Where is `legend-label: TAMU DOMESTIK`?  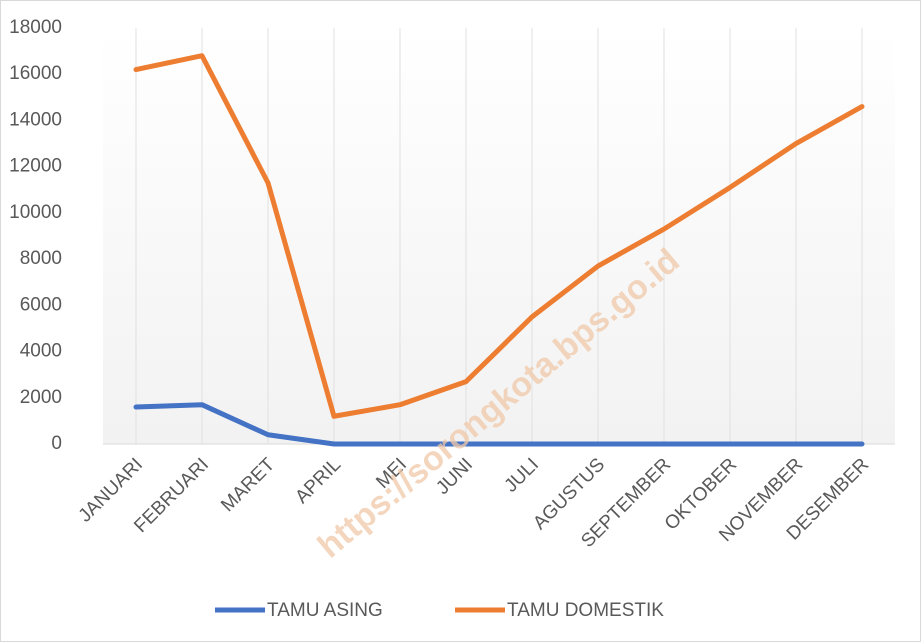
legend-label: TAMU DOMESTIK is located at coordinates (585, 610).